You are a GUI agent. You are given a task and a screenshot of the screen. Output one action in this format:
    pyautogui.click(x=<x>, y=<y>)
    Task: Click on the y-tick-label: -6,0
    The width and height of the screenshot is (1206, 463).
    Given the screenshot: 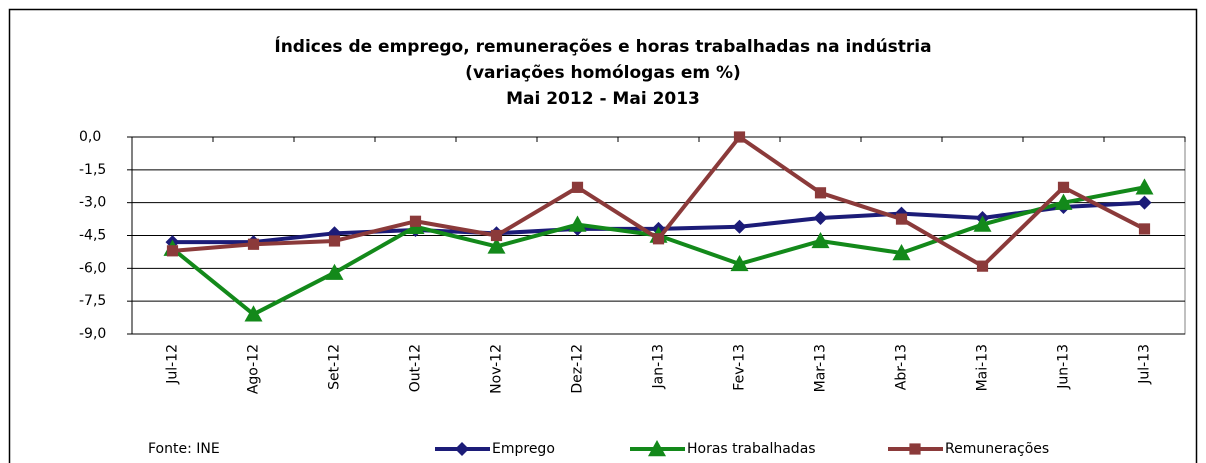 What is the action you would take?
    pyautogui.click(x=92, y=268)
    